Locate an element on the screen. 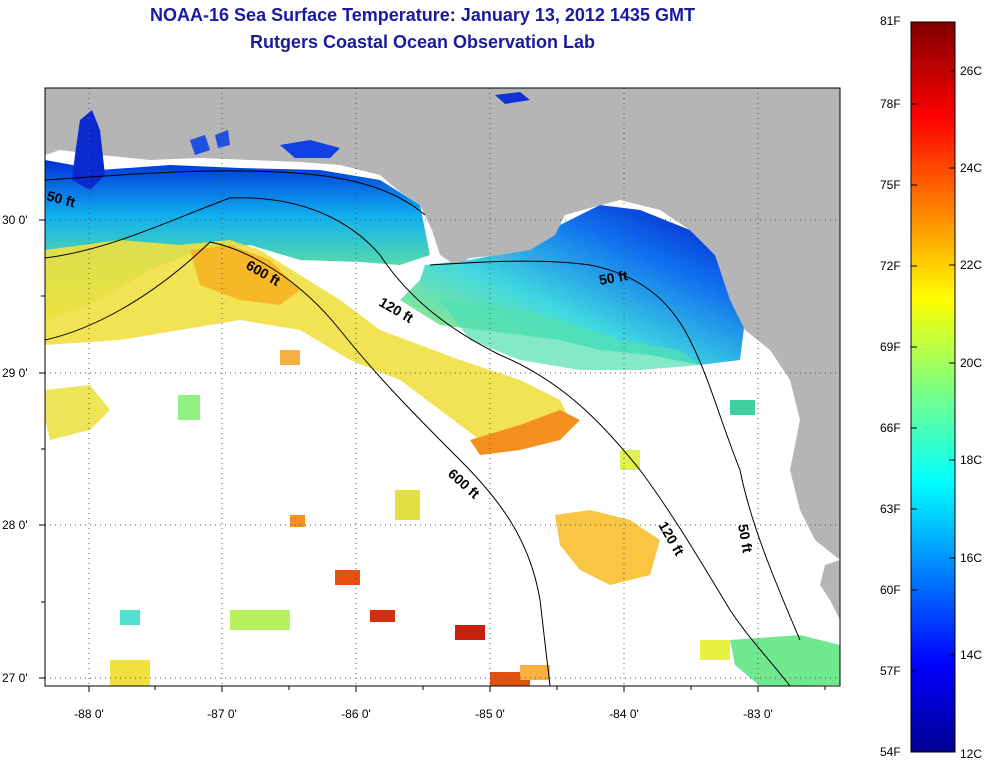 The image size is (992, 770). label-50ft-south: 50 ft is located at coordinates (745, 538).